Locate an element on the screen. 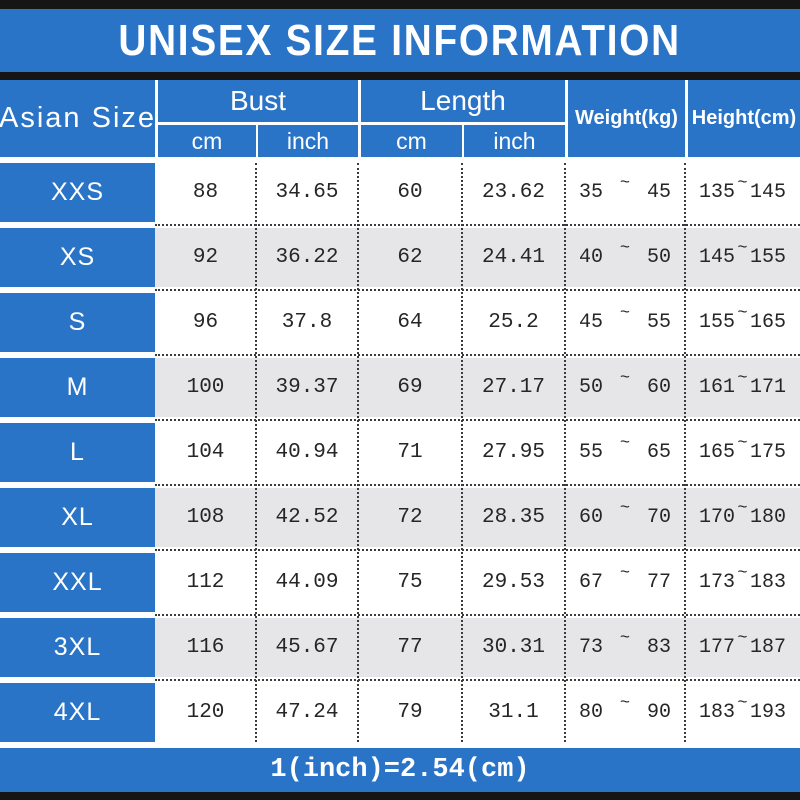  bust-inch-value: 40.94 is located at coordinates (307, 452).